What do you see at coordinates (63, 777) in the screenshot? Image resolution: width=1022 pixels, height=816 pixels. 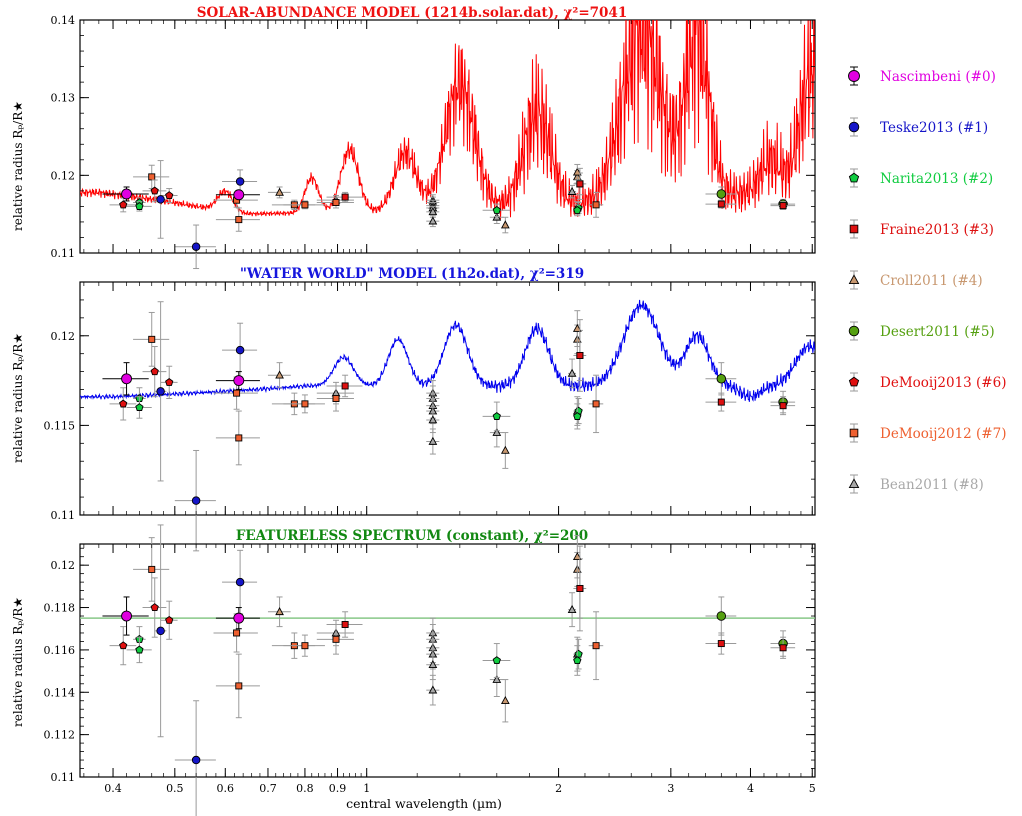 I see `y-tick-label: 0.11` at bounding box center [63, 777].